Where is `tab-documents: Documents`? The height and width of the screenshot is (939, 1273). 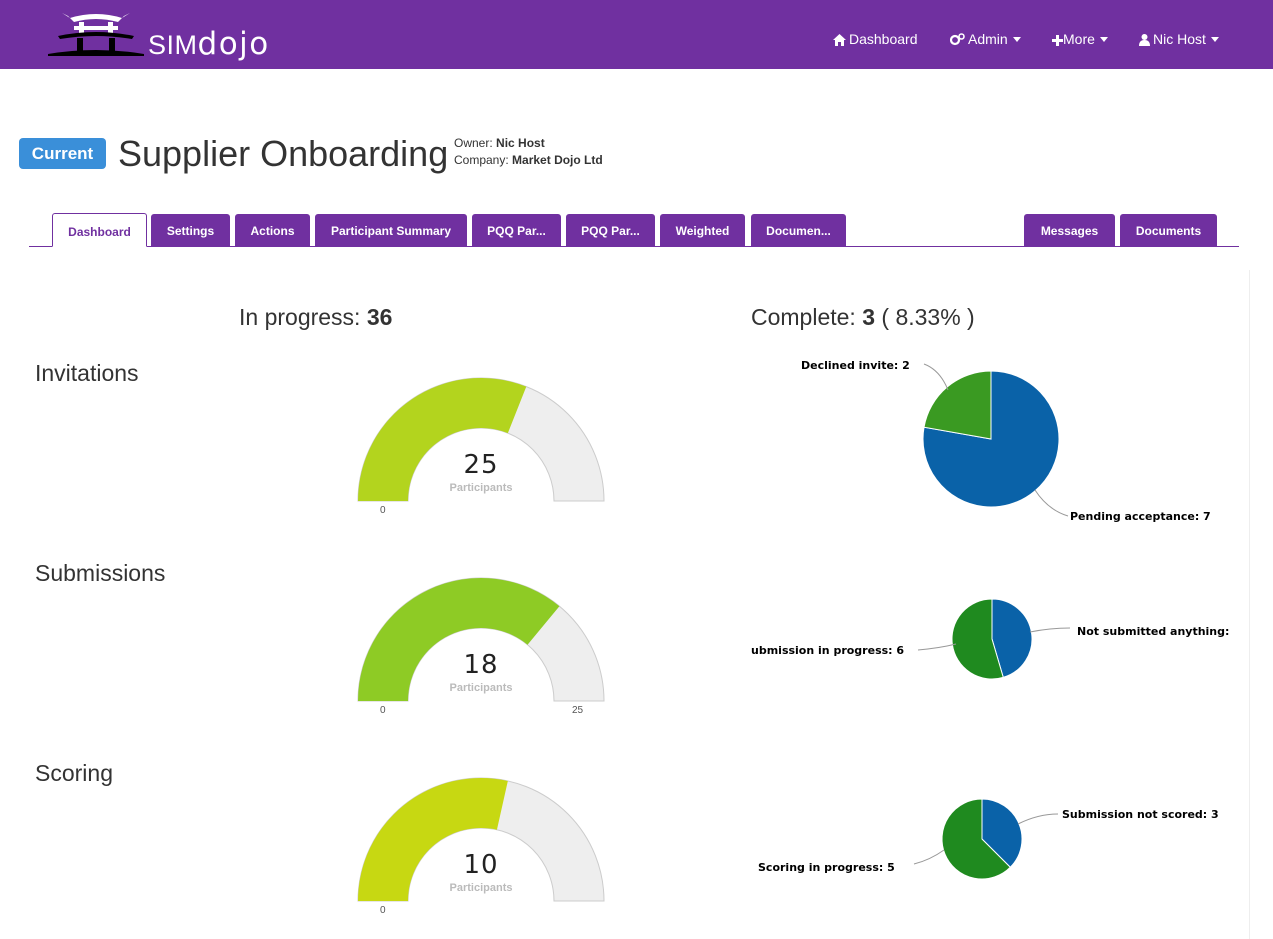
tab-documents: Documents is located at coordinates (1168, 230).